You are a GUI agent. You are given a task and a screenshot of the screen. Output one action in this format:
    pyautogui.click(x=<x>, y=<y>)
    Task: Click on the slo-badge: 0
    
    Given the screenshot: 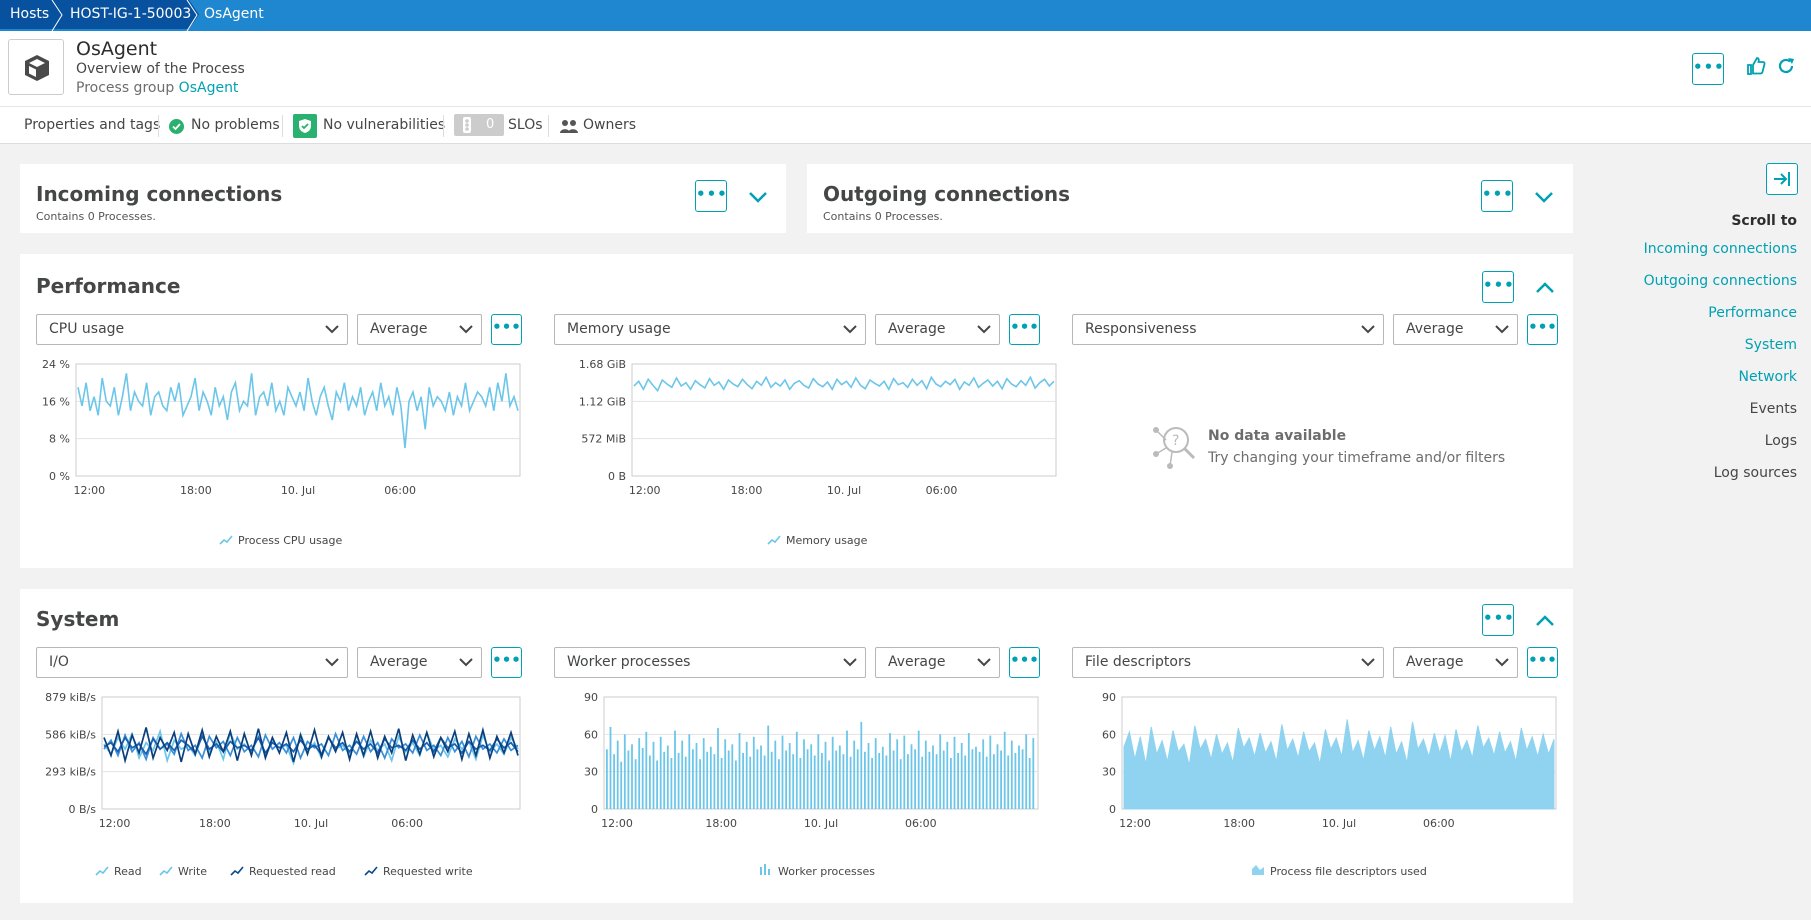 What is the action you would take?
    pyautogui.click(x=479, y=125)
    